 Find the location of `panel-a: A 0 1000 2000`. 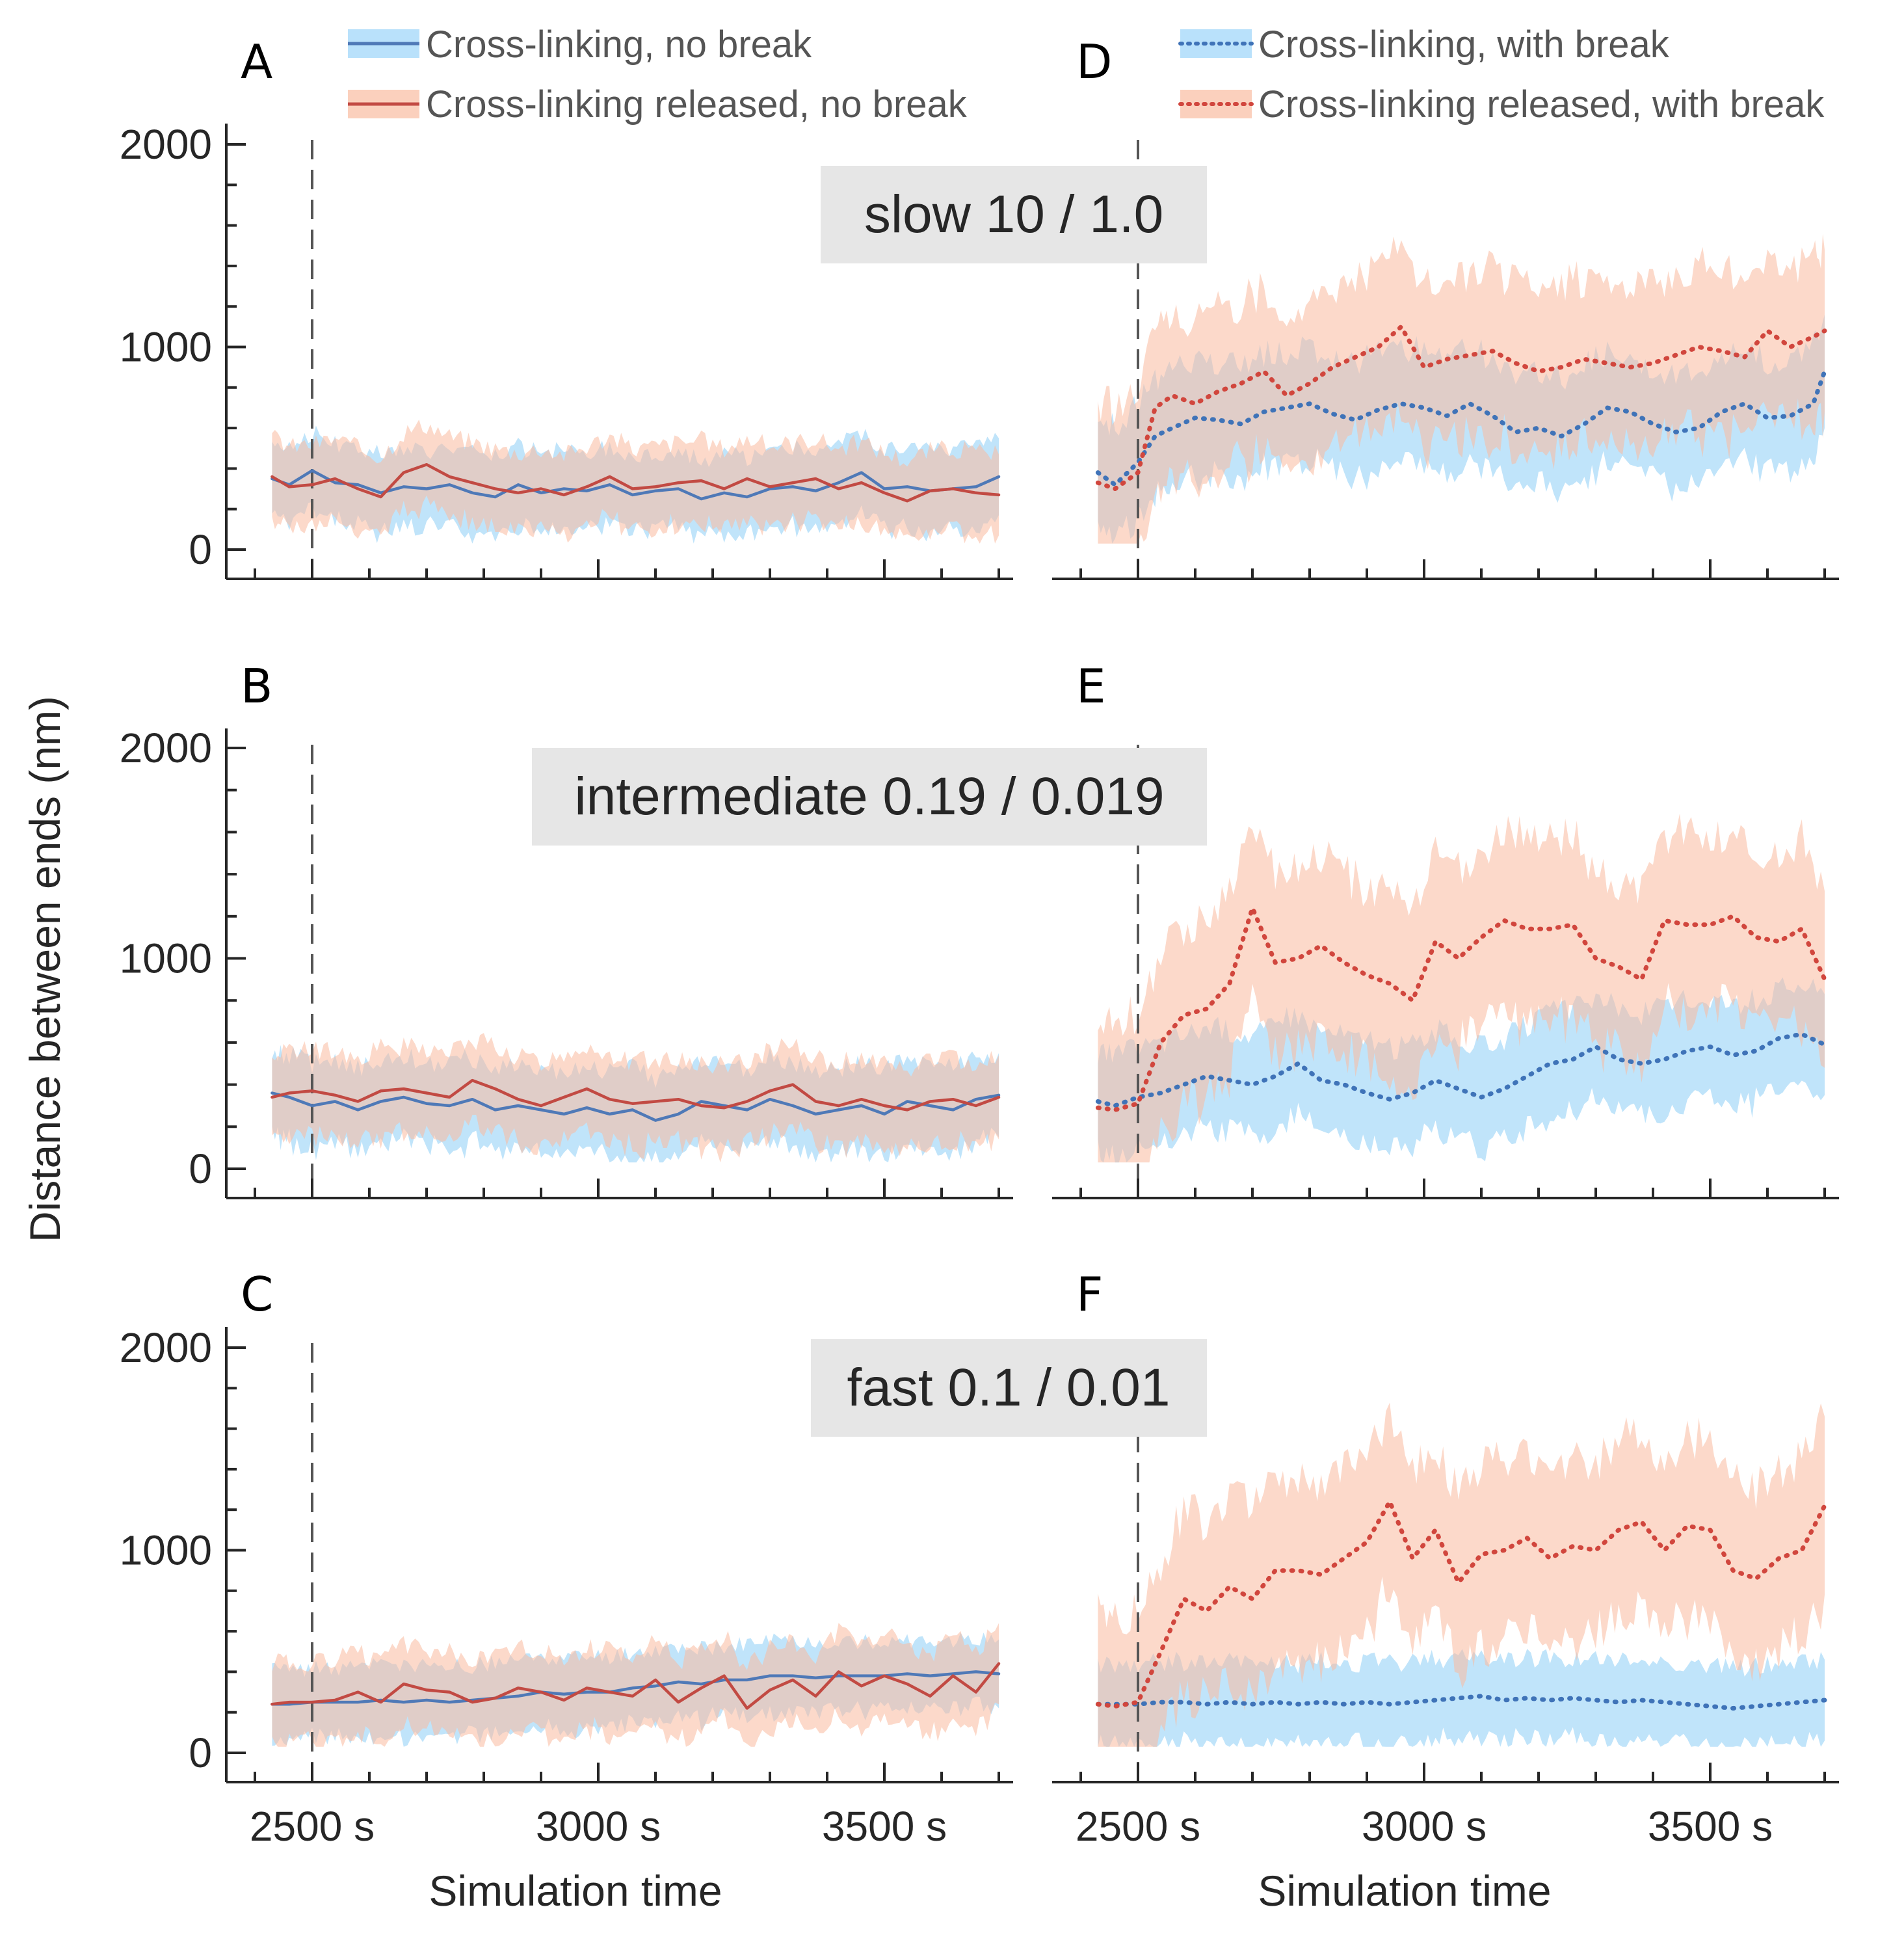

panel-a: A 0 1000 2000 is located at coordinates (566, 307).